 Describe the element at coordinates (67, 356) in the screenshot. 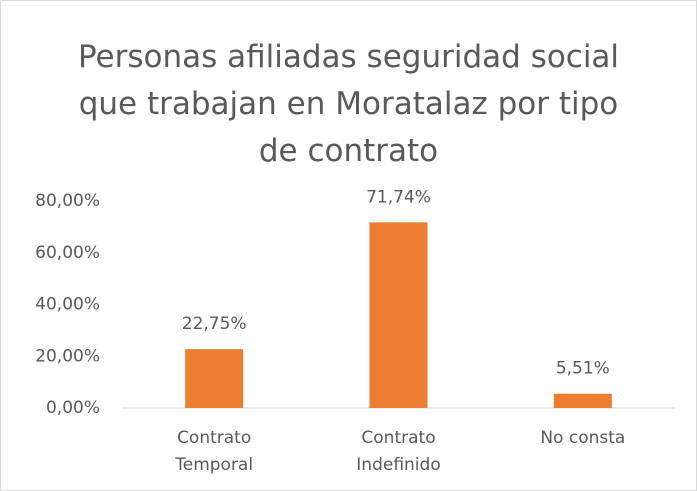

I see `y-tick-label: 20,00%` at that location.